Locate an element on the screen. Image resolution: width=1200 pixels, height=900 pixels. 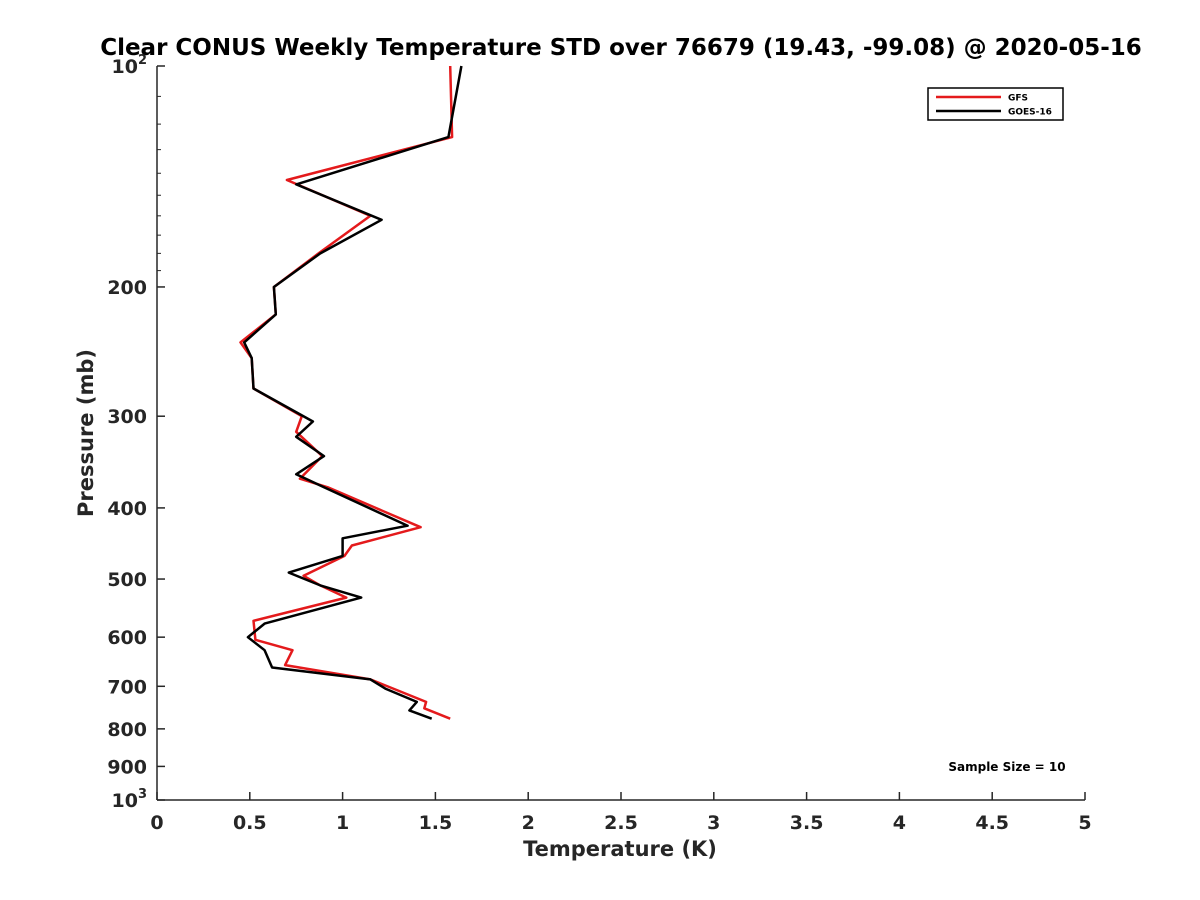
y-tick-label: 400 is located at coordinates (127, 509).